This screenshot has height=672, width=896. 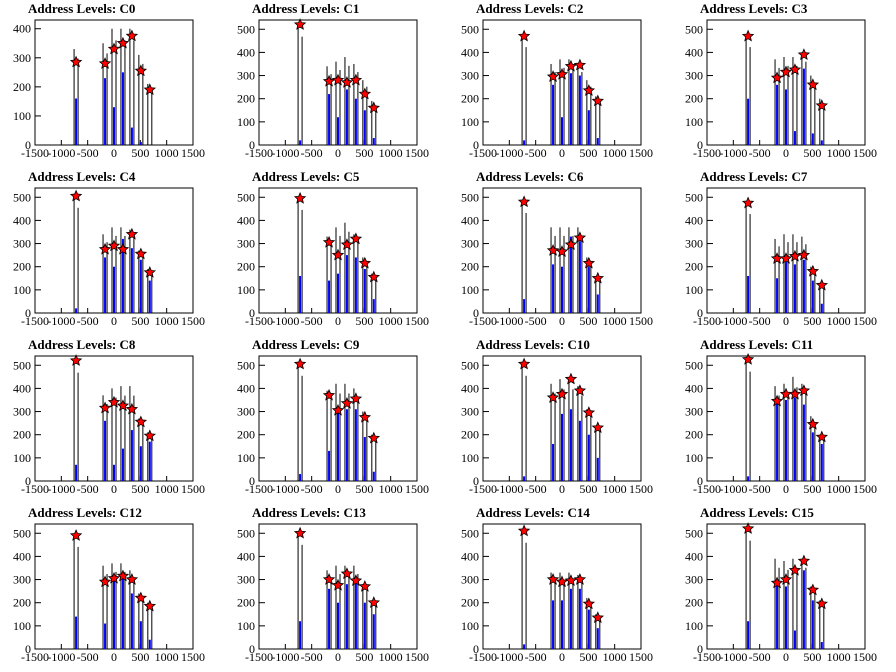 I want to click on chart-title: Address Levels: C14, so click(x=533, y=512).